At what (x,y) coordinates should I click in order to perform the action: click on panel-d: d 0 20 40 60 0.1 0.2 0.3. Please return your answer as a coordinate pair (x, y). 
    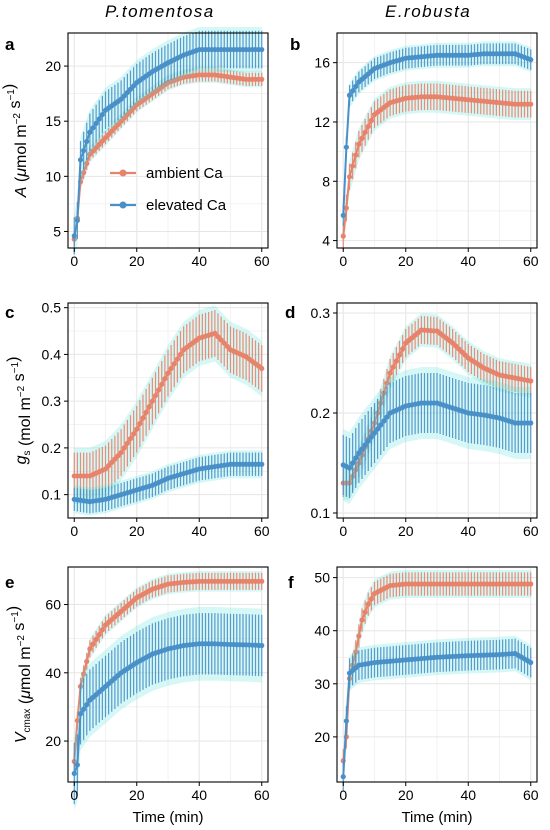
    Looking at the image, I should click on (412, 420).